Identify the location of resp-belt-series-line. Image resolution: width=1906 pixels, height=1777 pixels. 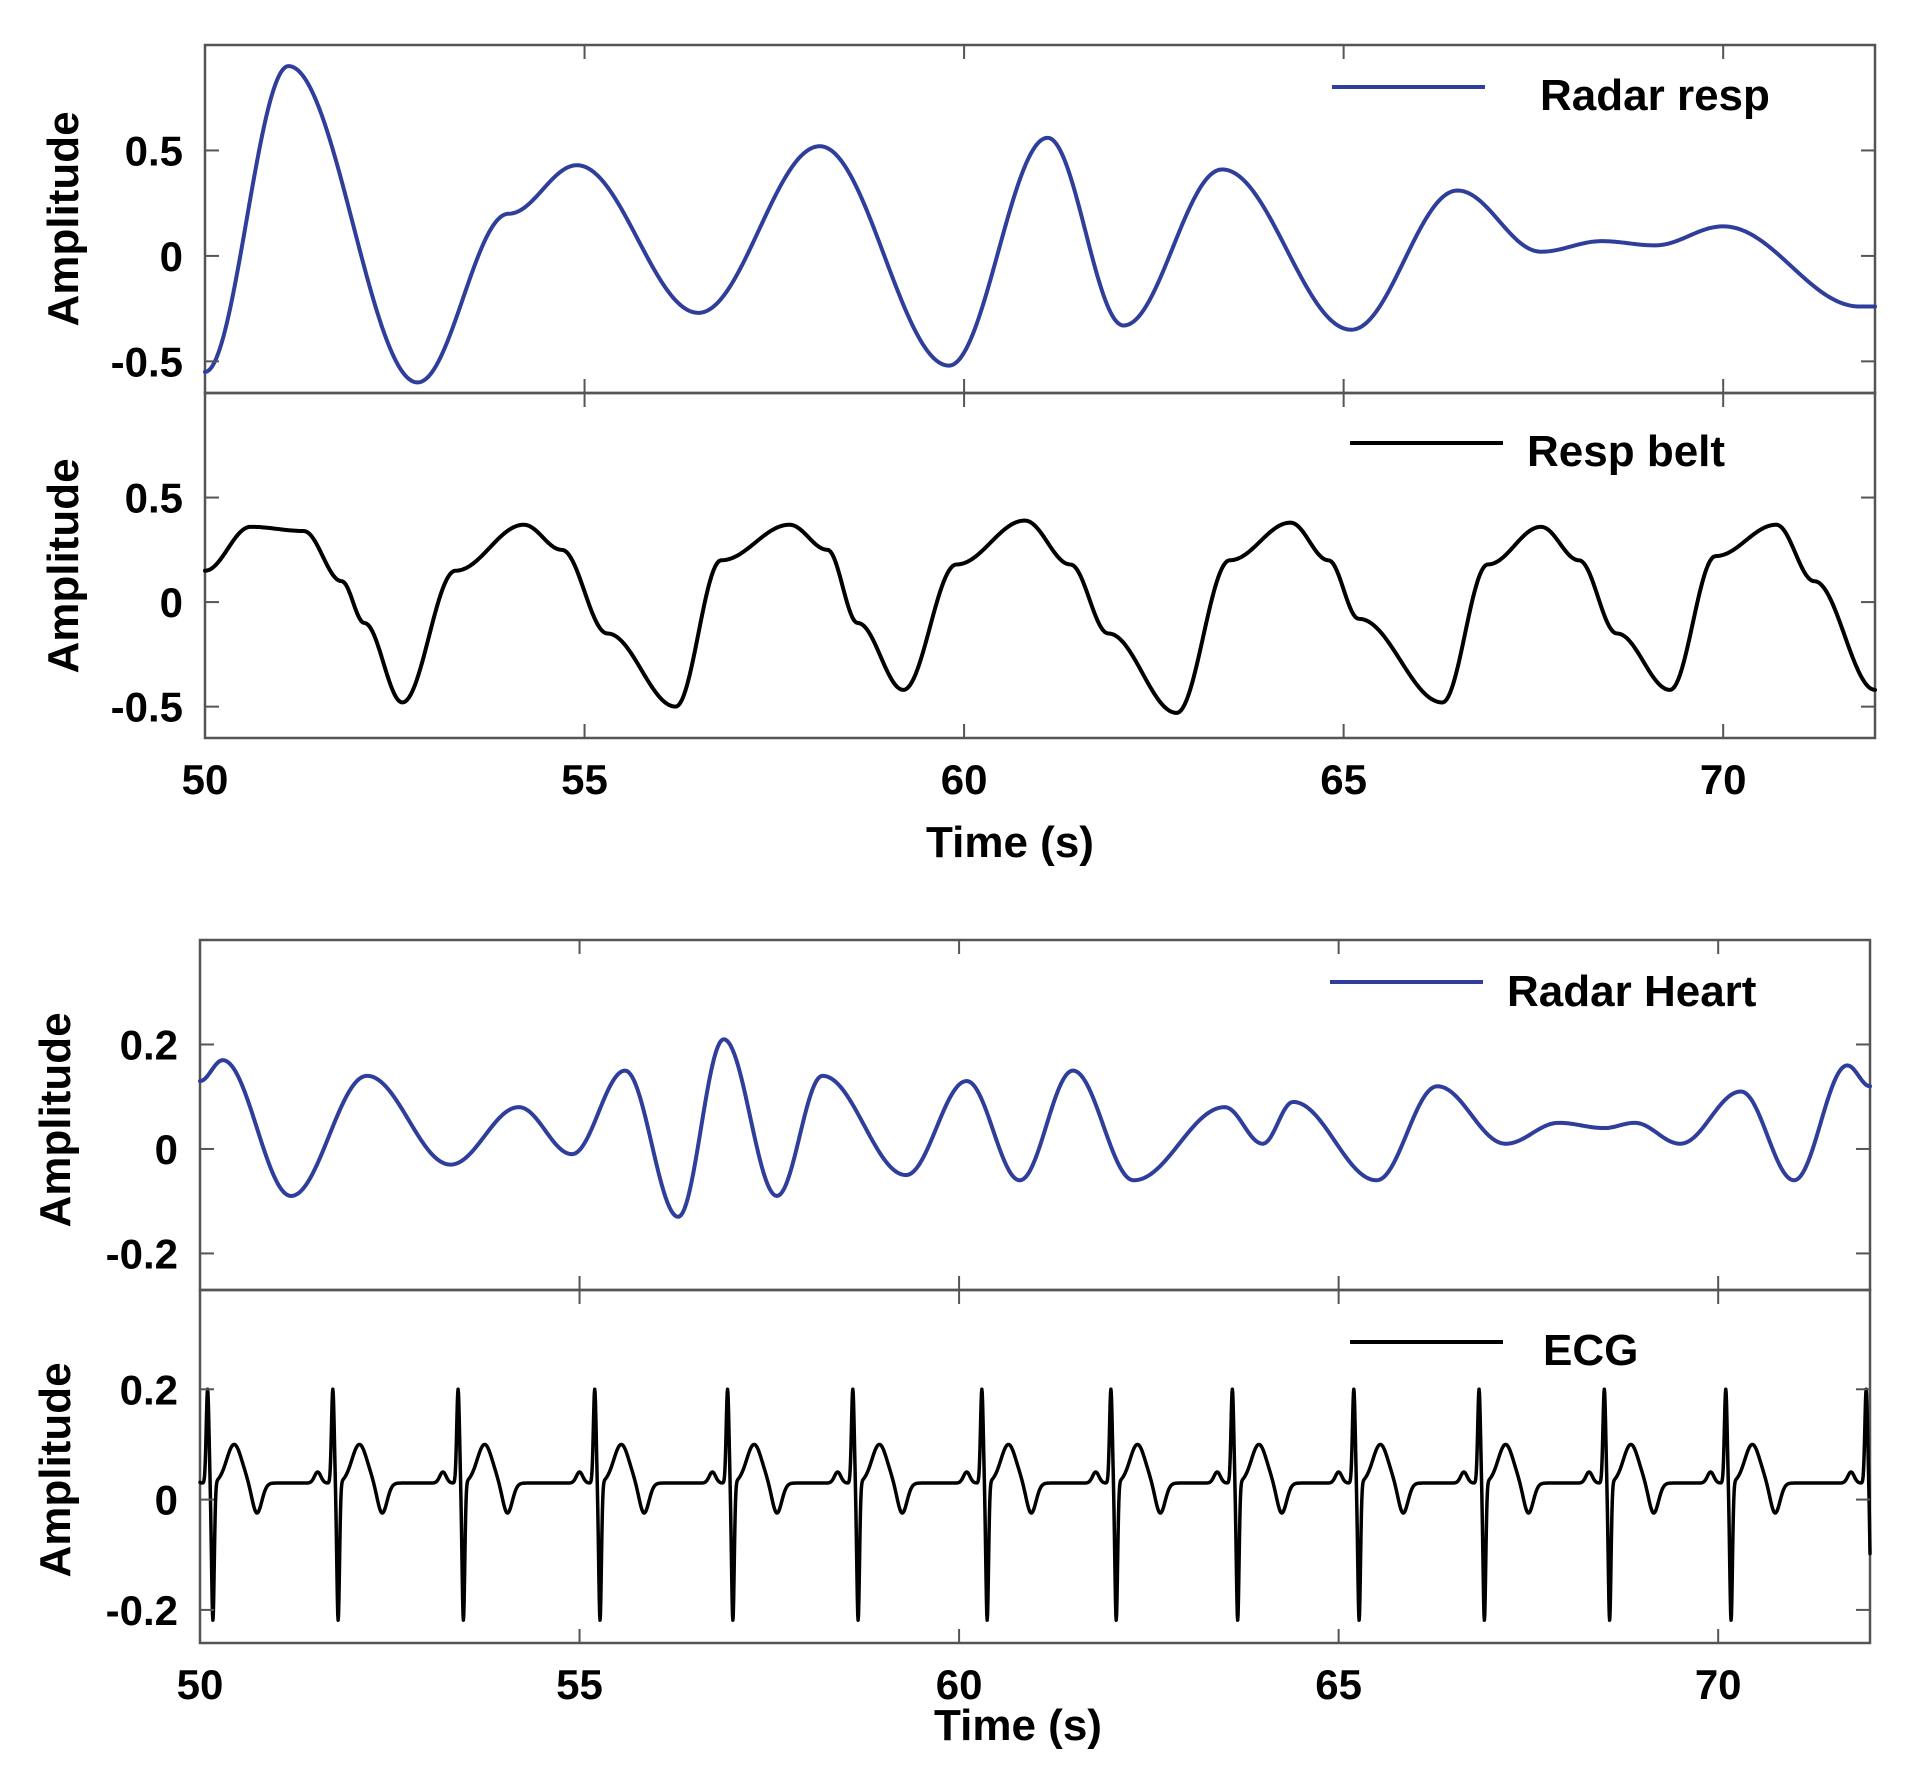
(1040, 616).